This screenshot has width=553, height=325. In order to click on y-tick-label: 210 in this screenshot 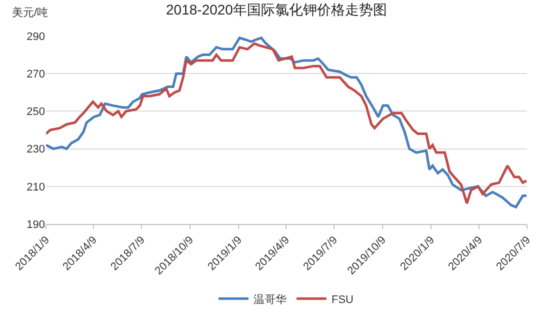, I will do `click(35, 187)`.